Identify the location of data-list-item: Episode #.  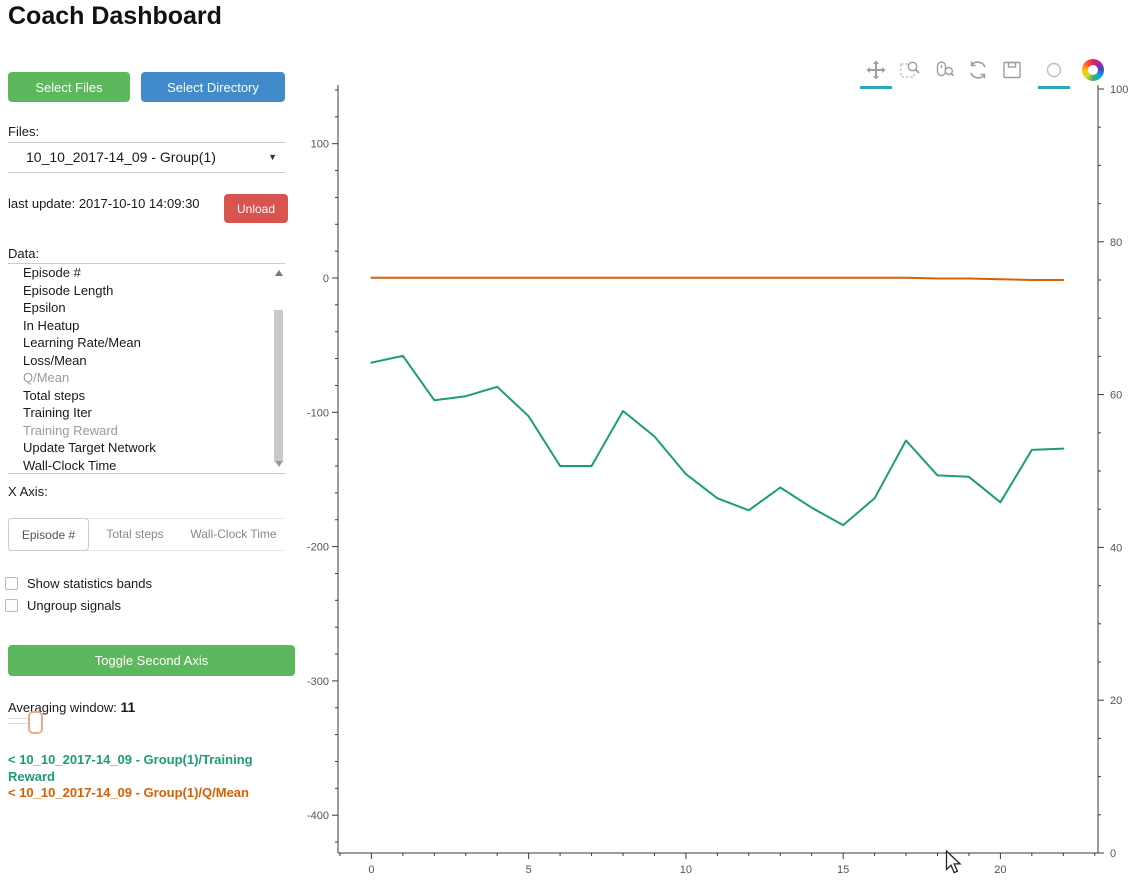
(52, 272).